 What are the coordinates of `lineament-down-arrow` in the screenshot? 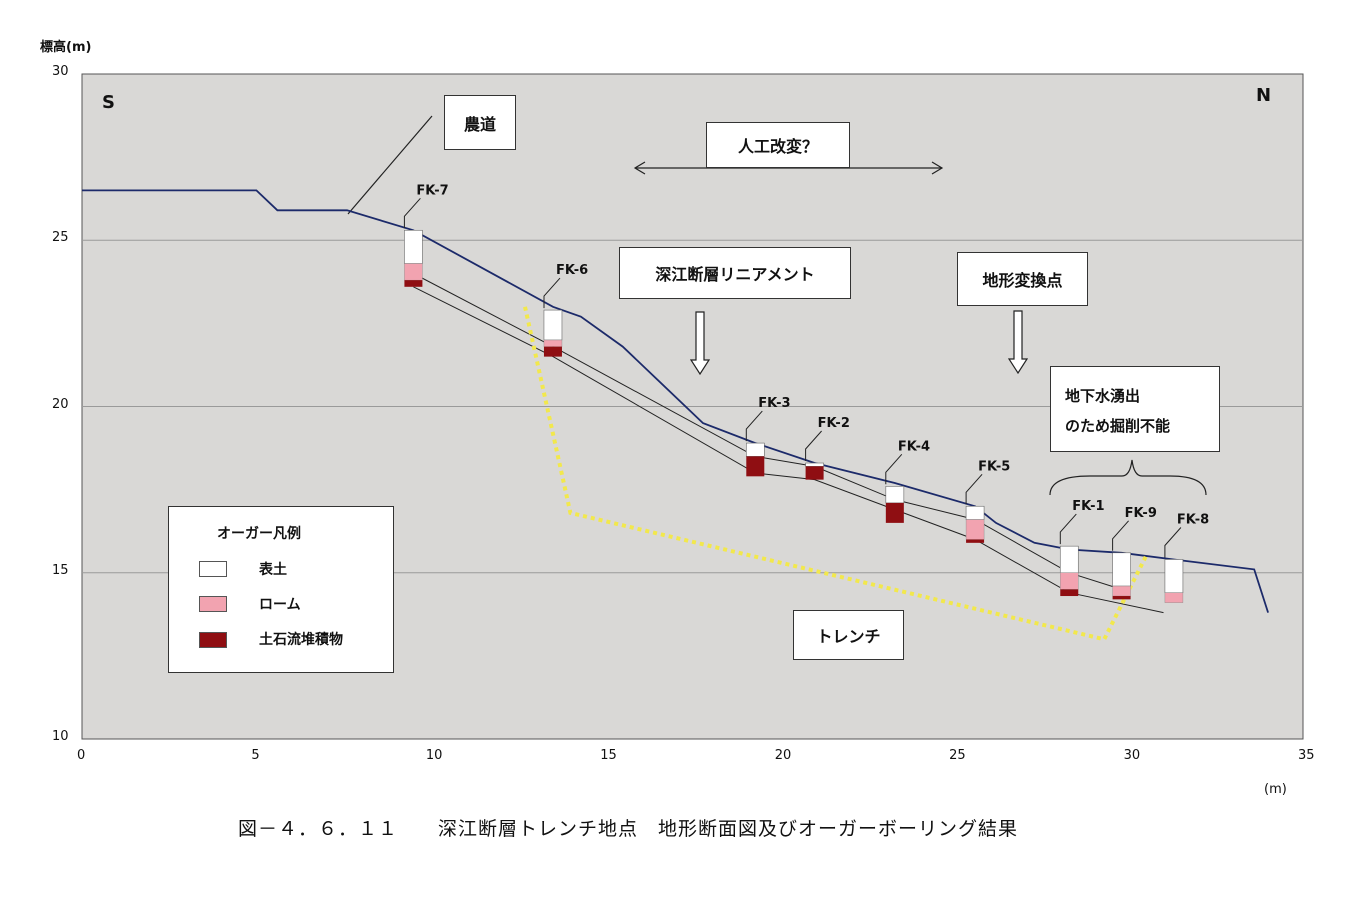 It's located at (700, 343).